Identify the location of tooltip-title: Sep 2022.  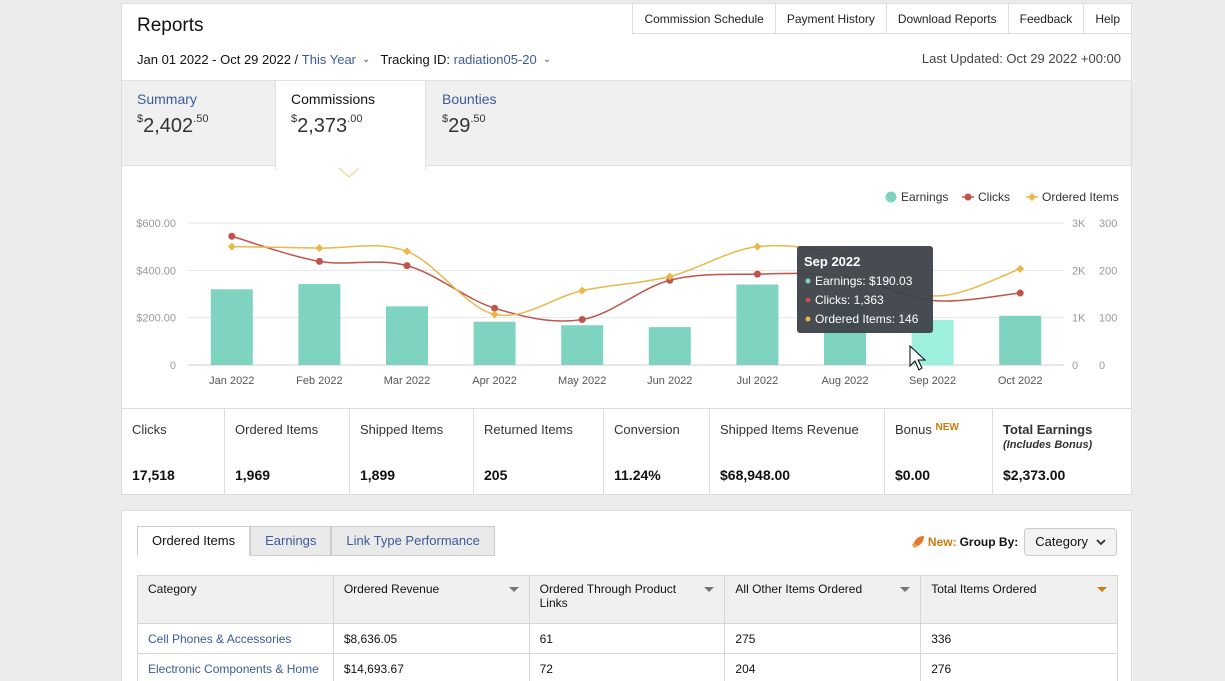
(832, 261).